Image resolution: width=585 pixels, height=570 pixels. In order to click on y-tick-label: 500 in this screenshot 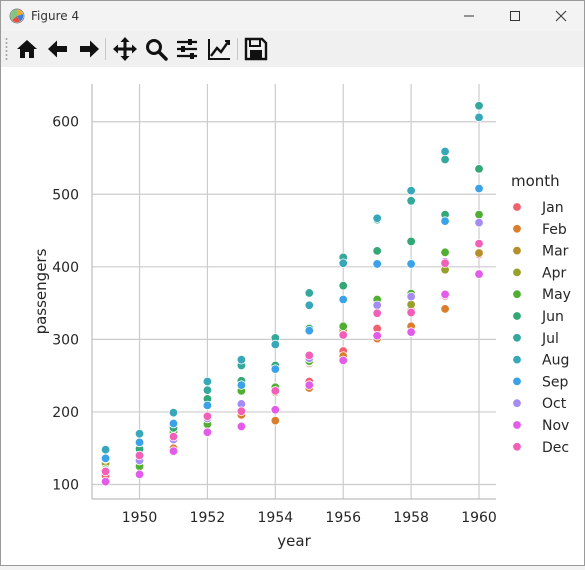, I will do `click(65, 195)`.